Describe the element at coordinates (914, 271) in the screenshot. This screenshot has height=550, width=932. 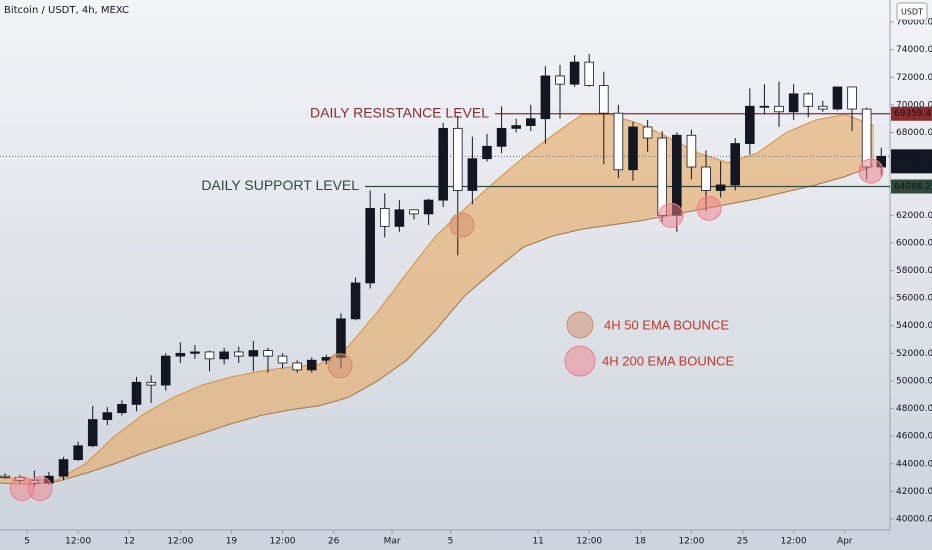
I see `y-tick-label: 58000.00` at that location.